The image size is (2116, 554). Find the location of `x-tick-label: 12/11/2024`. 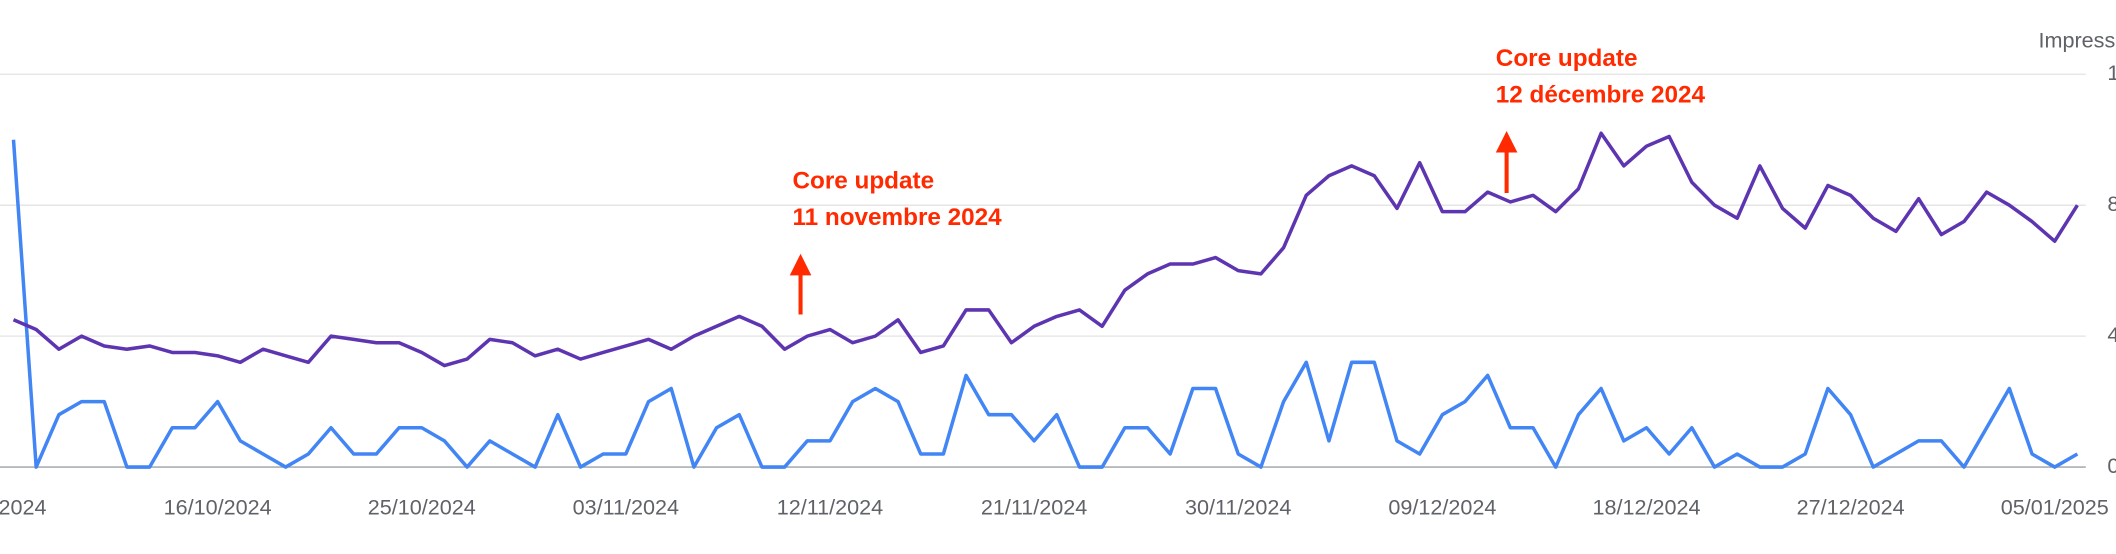

x-tick-label: 12/11/2024 is located at coordinates (830, 507).